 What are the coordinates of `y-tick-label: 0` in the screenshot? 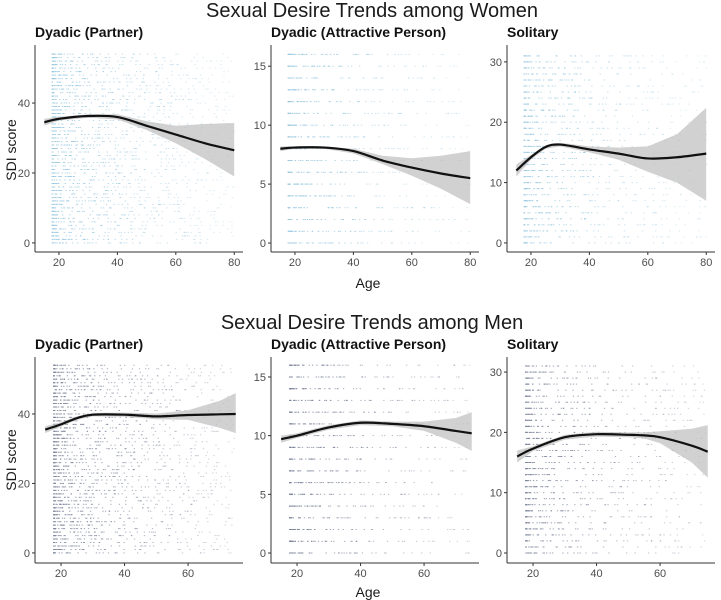 It's located at (499, 244).